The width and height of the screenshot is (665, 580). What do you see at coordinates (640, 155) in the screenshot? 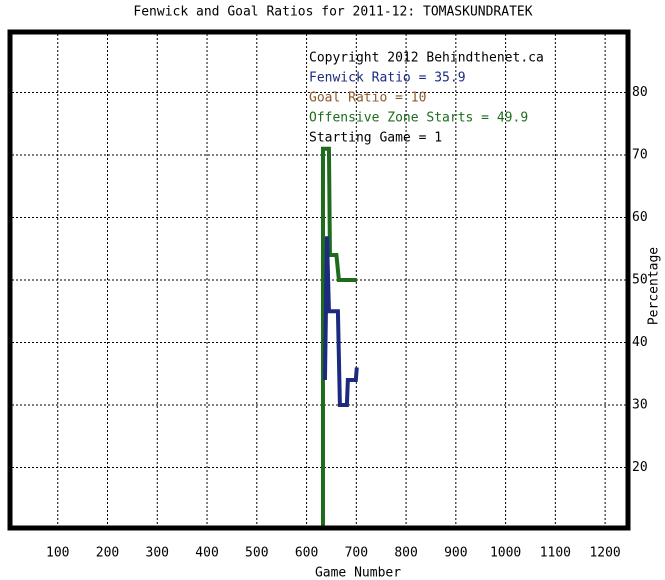
I see `y-tick-label: 70` at bounding box center [640, 155].